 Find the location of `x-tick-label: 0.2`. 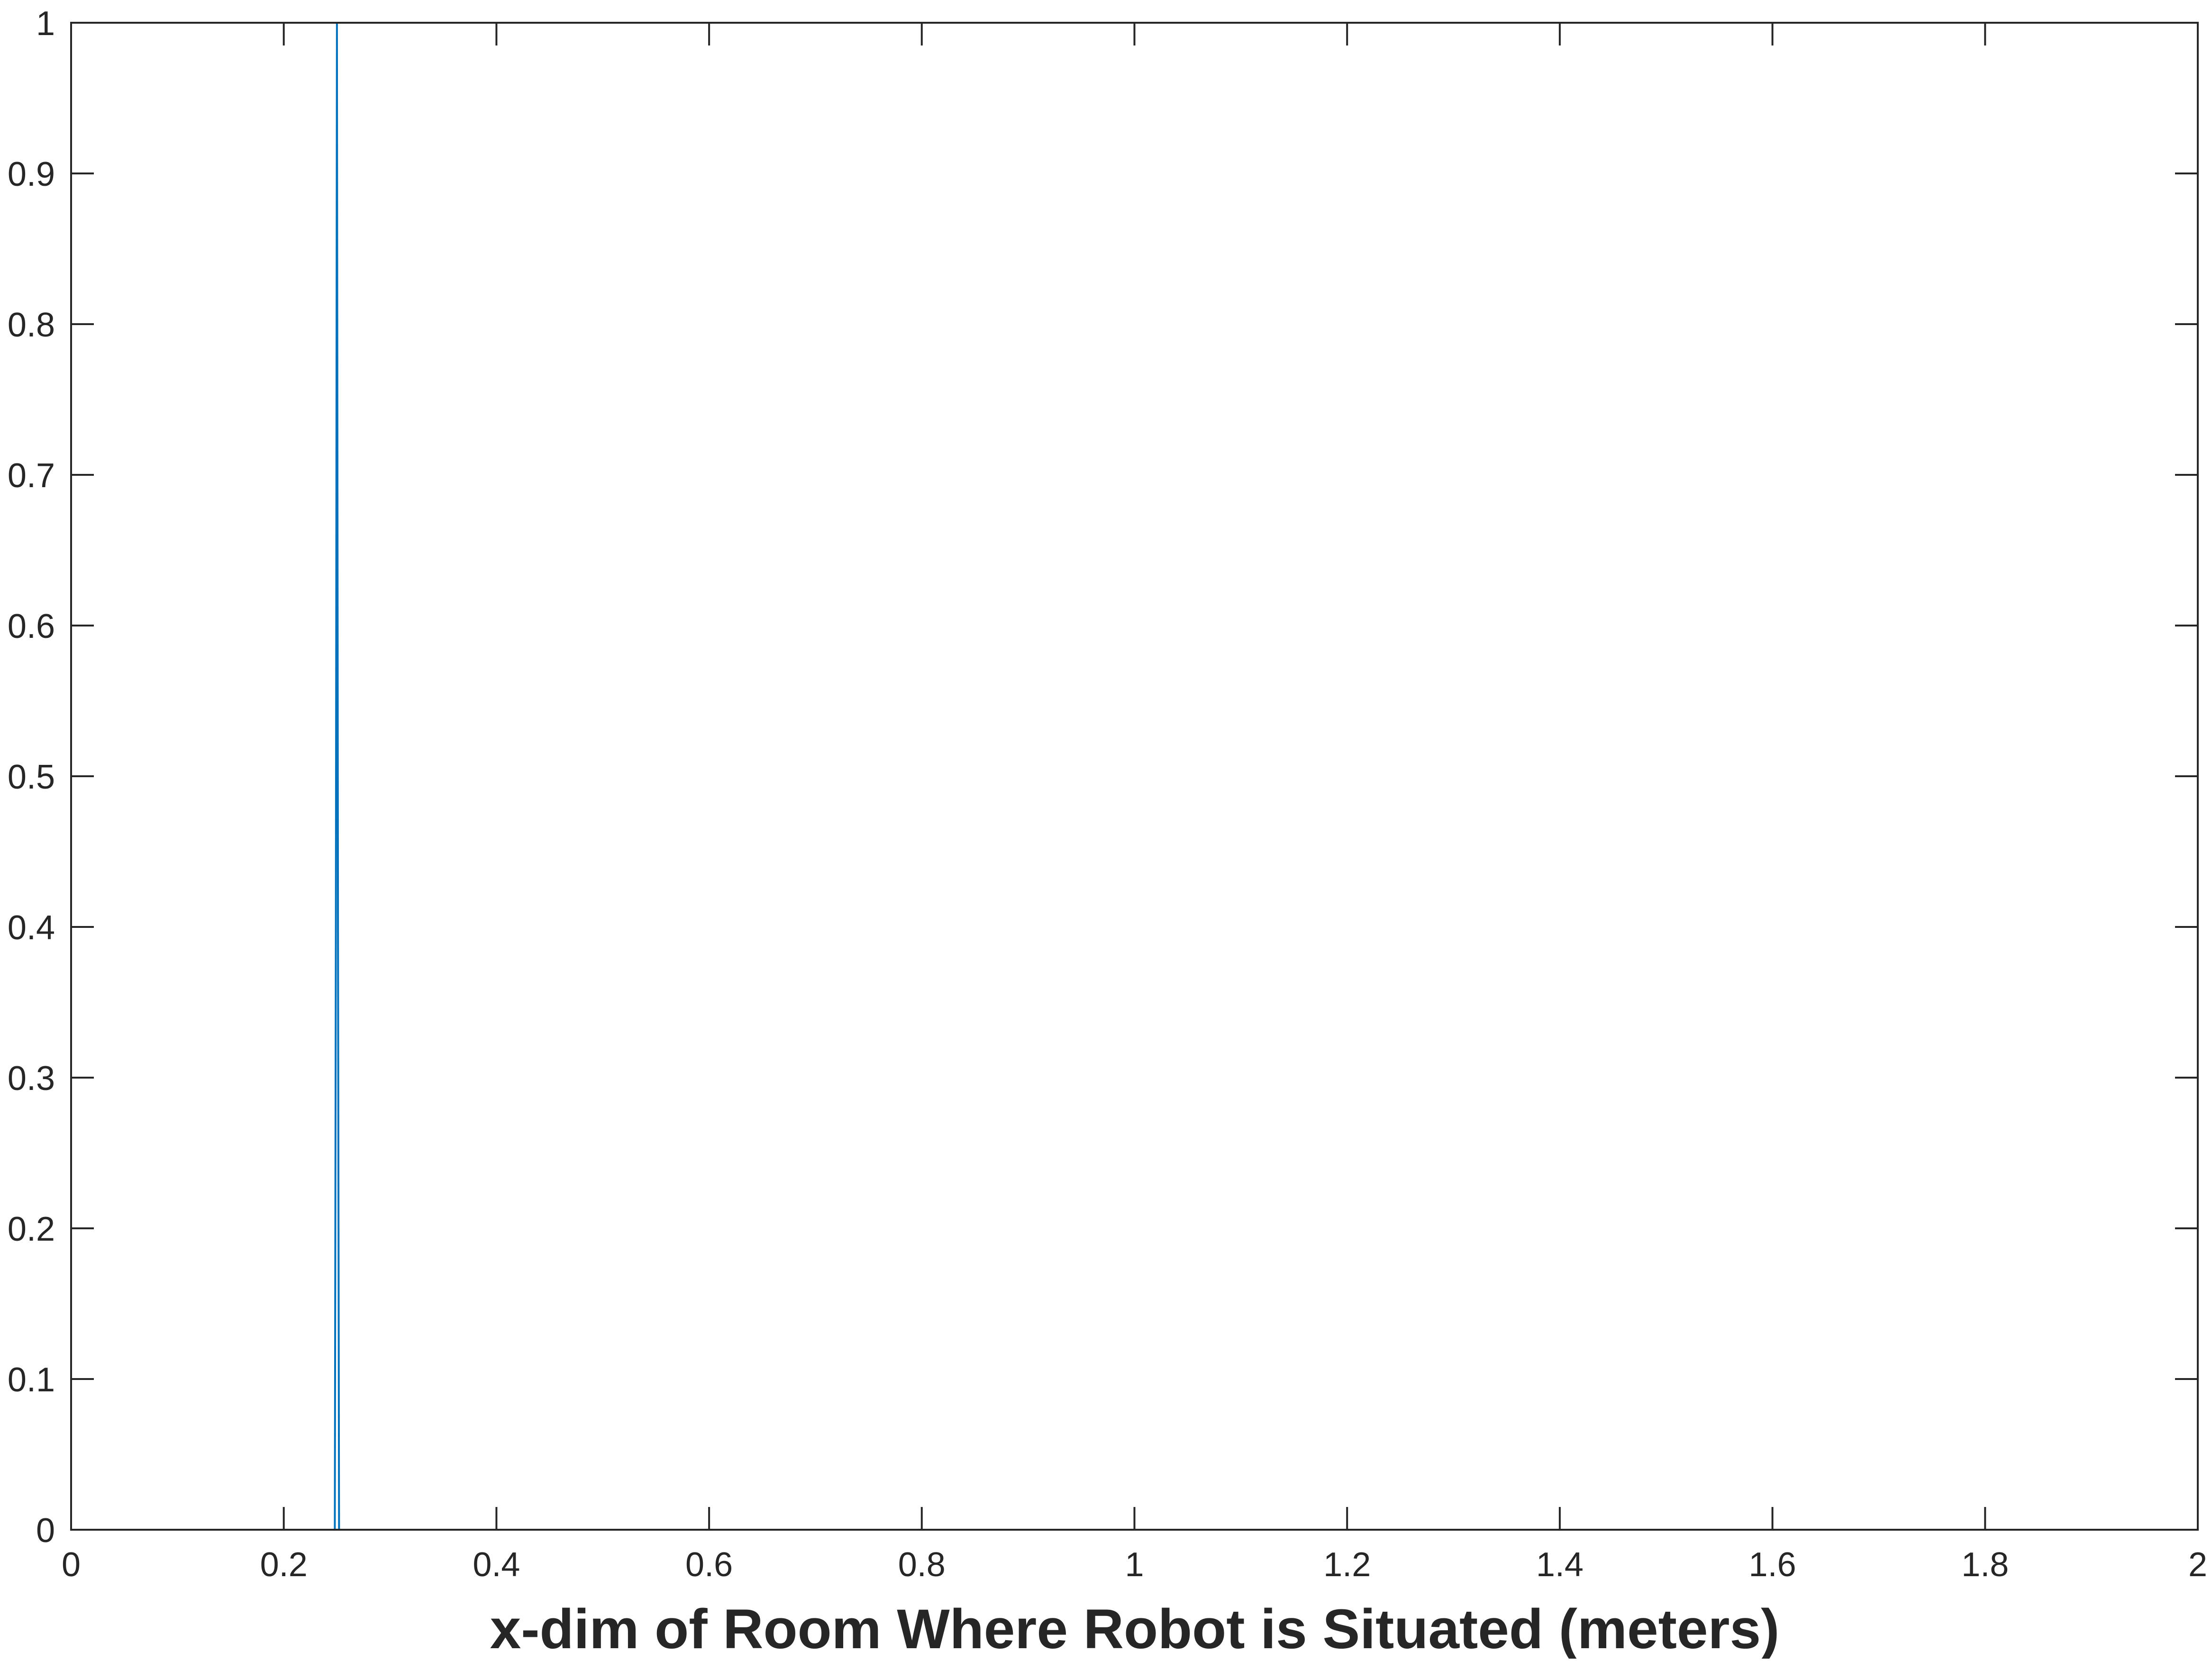

x-tick-label: 0.2 is located at coordinates (284, 1565).